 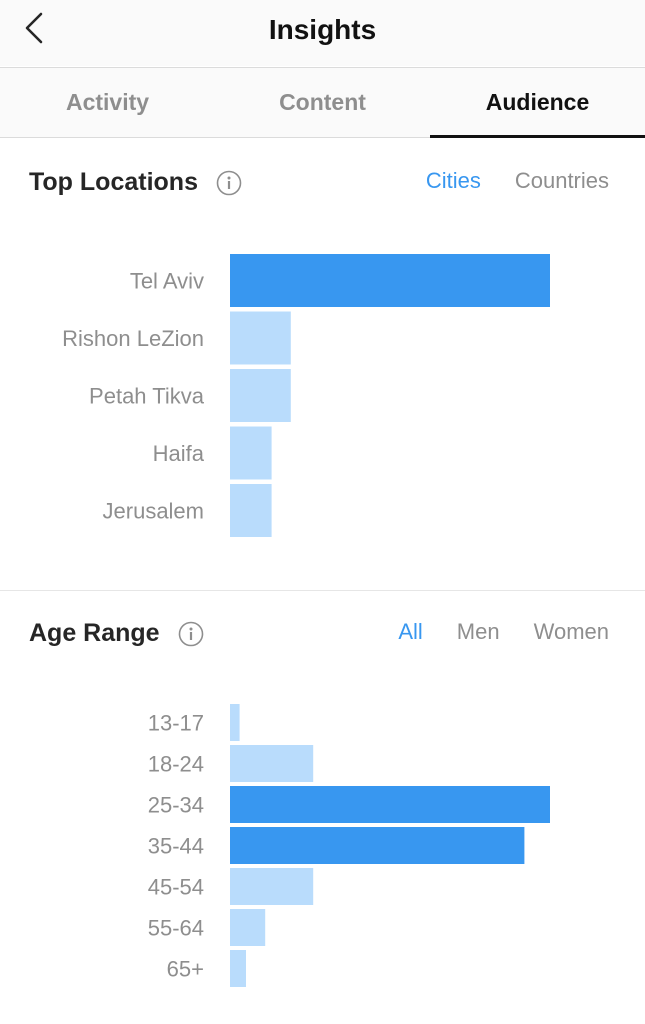 I want to click on age-label-3: 35-44, so click(x=176, y=846).